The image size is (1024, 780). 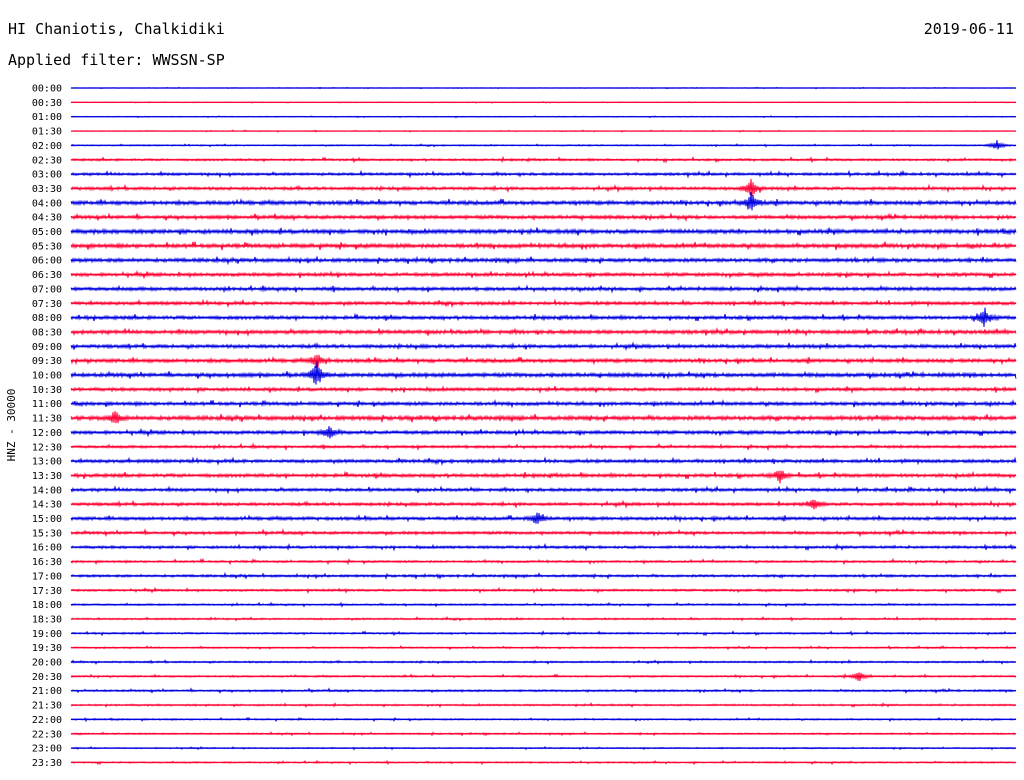 What do you see at coordinates (47, 318) in the screenshot?
I see `row-time-label: 08:00` at bounding box center [47, 318].